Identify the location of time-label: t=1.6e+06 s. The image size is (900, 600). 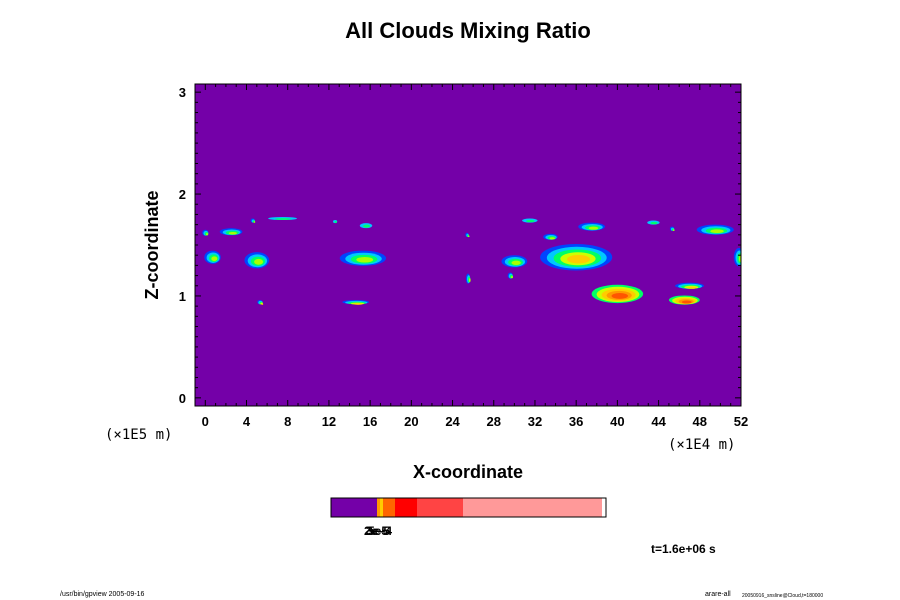
(683, 549).